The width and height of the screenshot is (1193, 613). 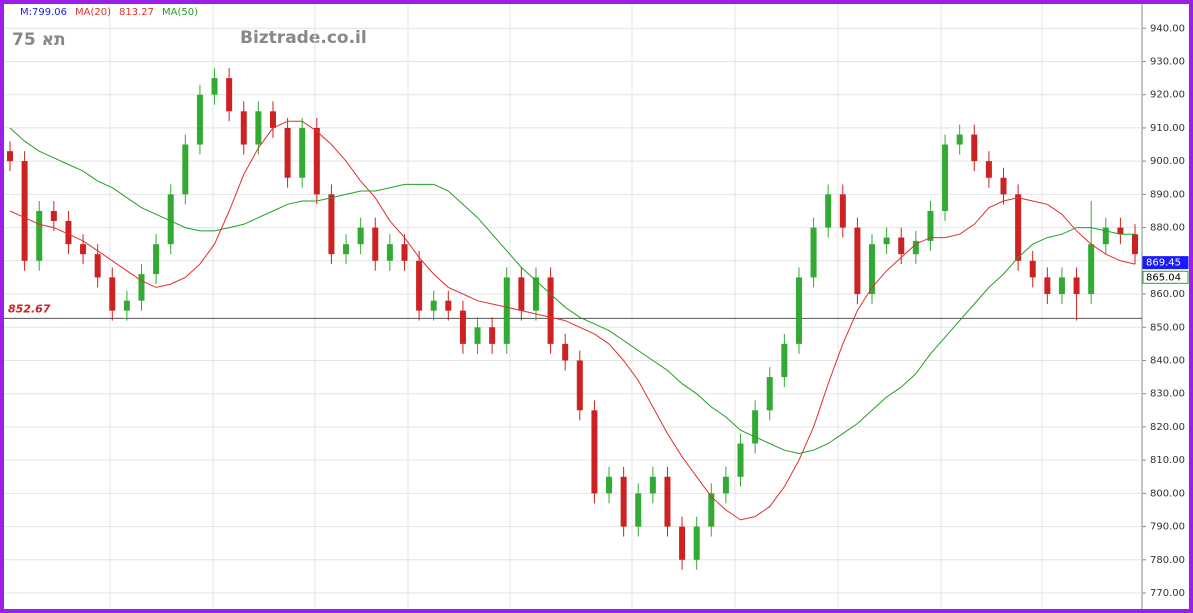 What do you see at coordinates (1167, 95) in the screenshot?
I see `y-tick-label: 920.00` at bounding box center [1167, 95].